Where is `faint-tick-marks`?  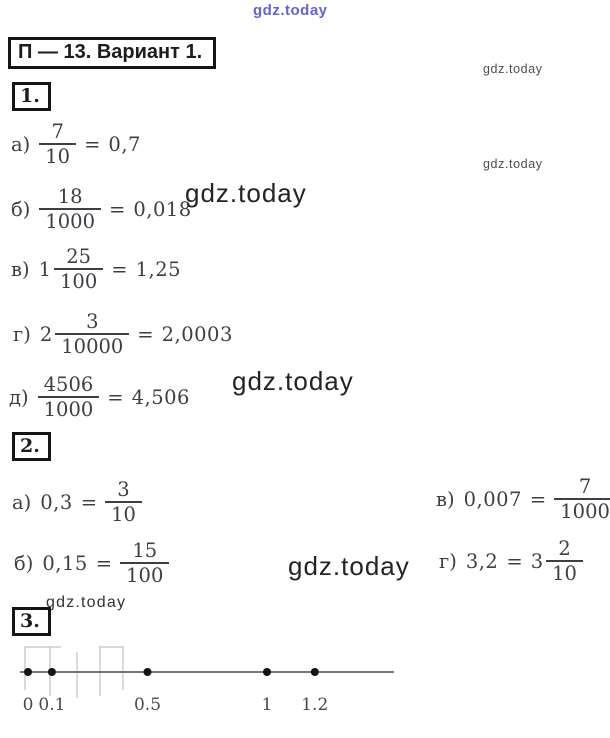 faint-tick-marks is located at coordinates (74, 672).